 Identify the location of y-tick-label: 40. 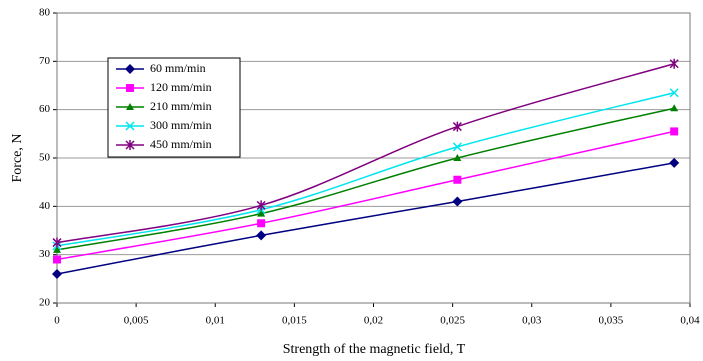
(45, 206).